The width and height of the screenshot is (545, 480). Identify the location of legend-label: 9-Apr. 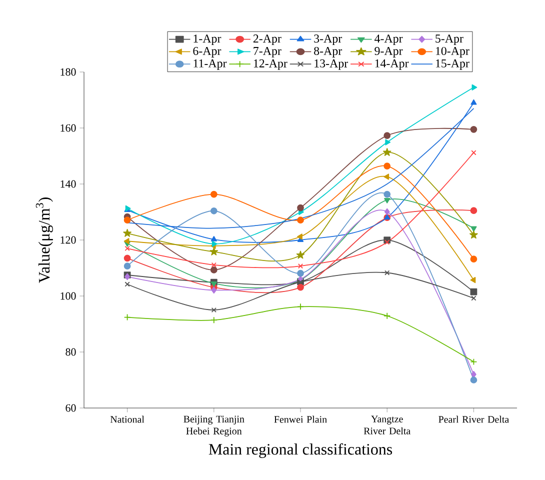
(388, 52).